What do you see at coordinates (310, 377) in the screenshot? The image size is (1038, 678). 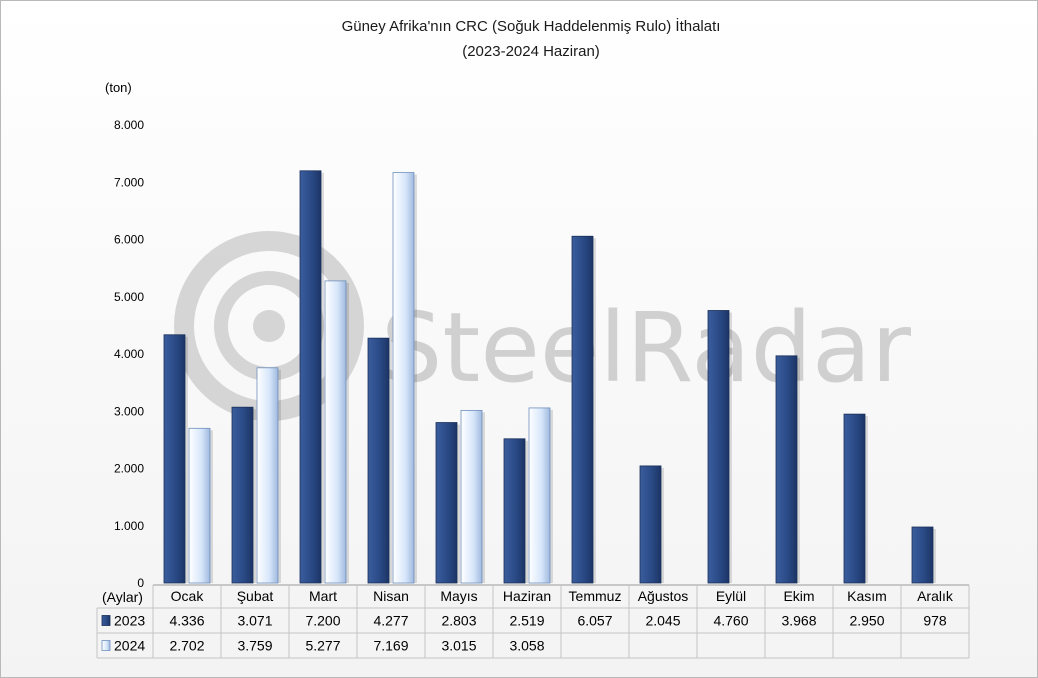 I see `bar-2023-Mart` at bounding box center [310, 377].